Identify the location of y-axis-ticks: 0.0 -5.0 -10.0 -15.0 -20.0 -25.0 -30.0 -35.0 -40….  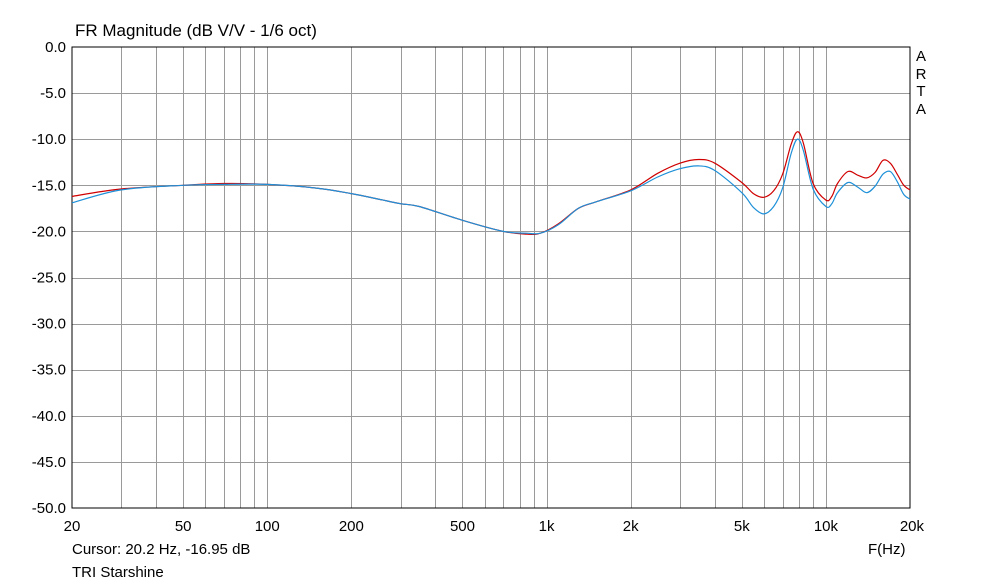
(49, 278).